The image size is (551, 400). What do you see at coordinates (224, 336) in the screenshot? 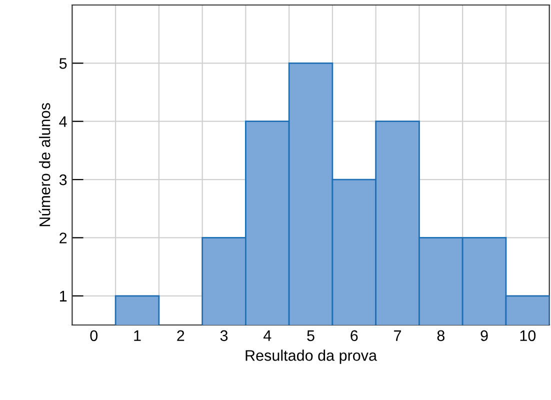
I see `x-tick-label: 3` at bounding box center [224, 336].